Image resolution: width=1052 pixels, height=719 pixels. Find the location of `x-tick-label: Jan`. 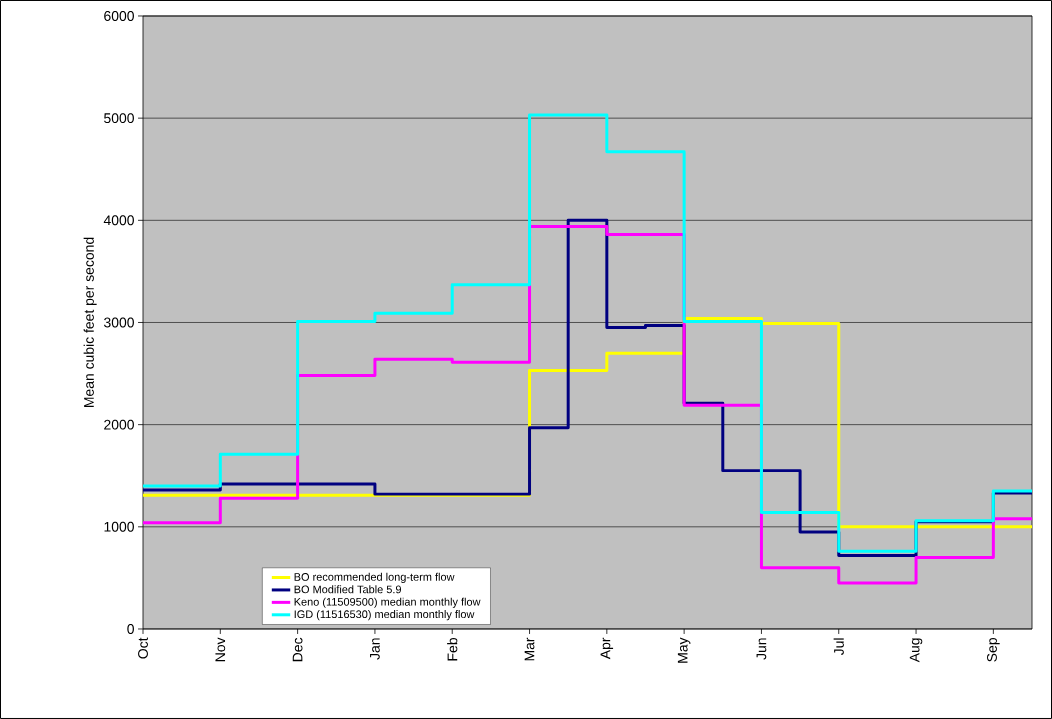

x-tick-label: Jan is located at coordinates (375, 649).